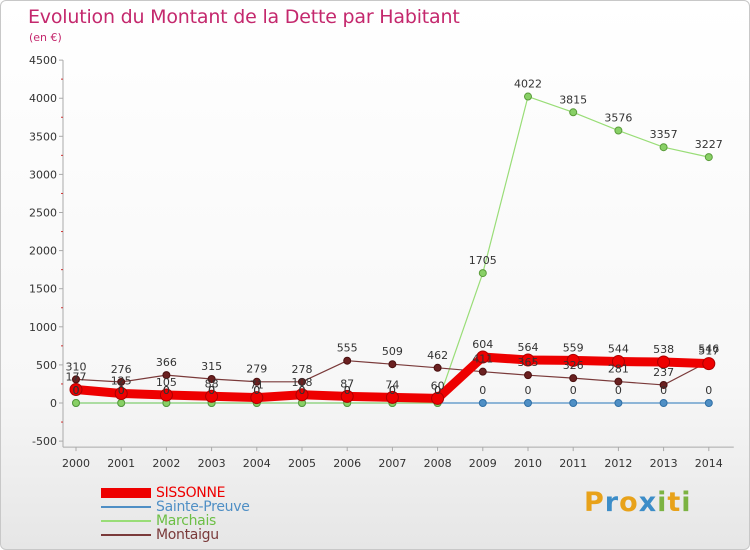  Describe the element at coordinates (392, 351) in the screenshot. I see `data-label-montaigu: 509` at that location.